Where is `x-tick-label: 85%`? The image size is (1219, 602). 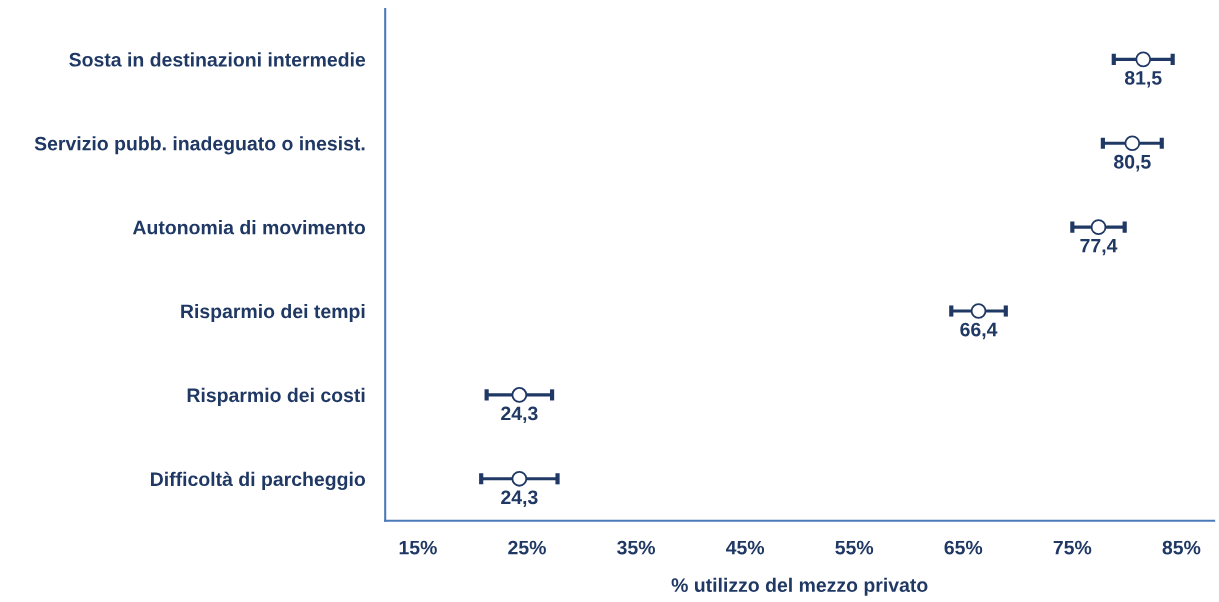
x-tick-label: 85% is located at coordinates (1181, 547).